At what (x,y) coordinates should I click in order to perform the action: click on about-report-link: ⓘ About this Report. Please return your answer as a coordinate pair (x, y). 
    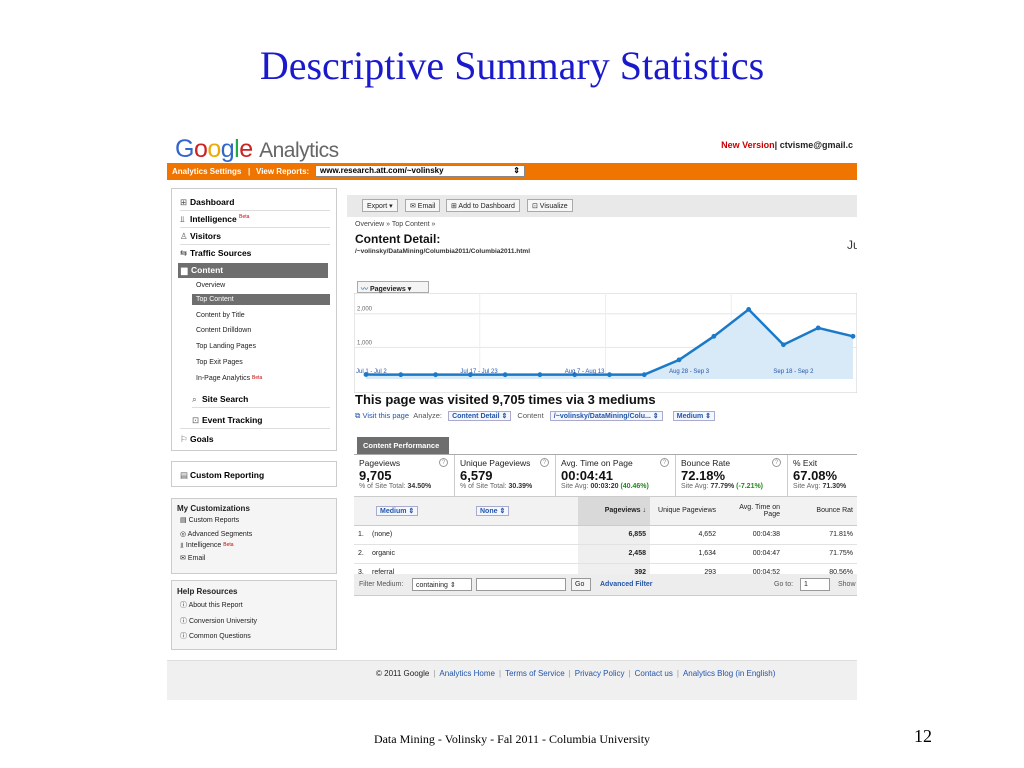
    Looking at the image, I should click on (211, 605).